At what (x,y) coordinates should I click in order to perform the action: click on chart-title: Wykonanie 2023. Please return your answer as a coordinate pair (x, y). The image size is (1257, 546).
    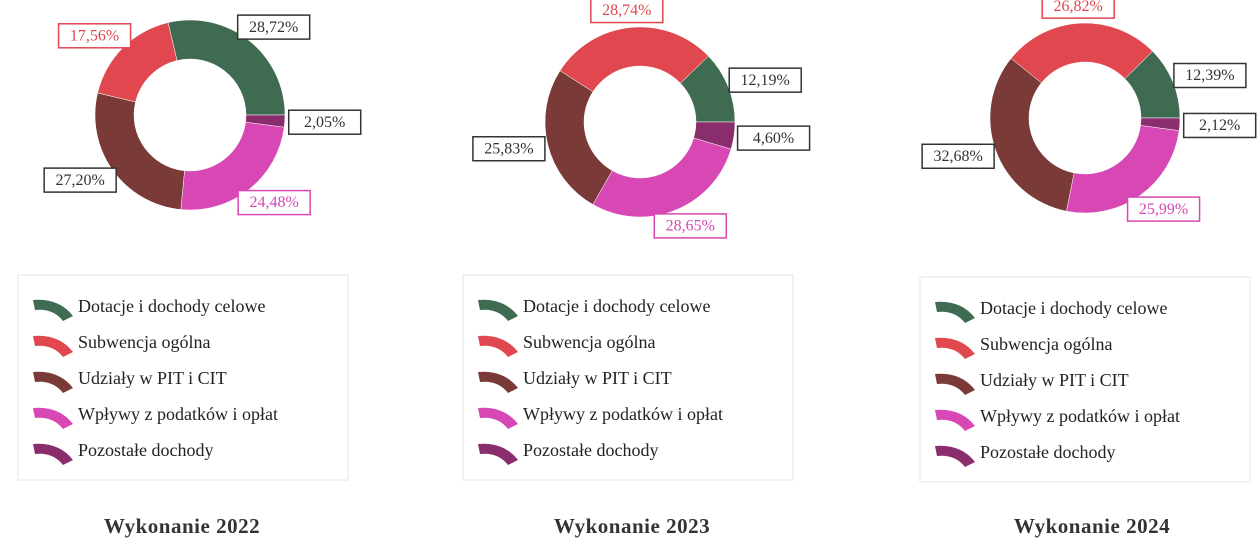
    Looking at the image, I should click on (632, 526).